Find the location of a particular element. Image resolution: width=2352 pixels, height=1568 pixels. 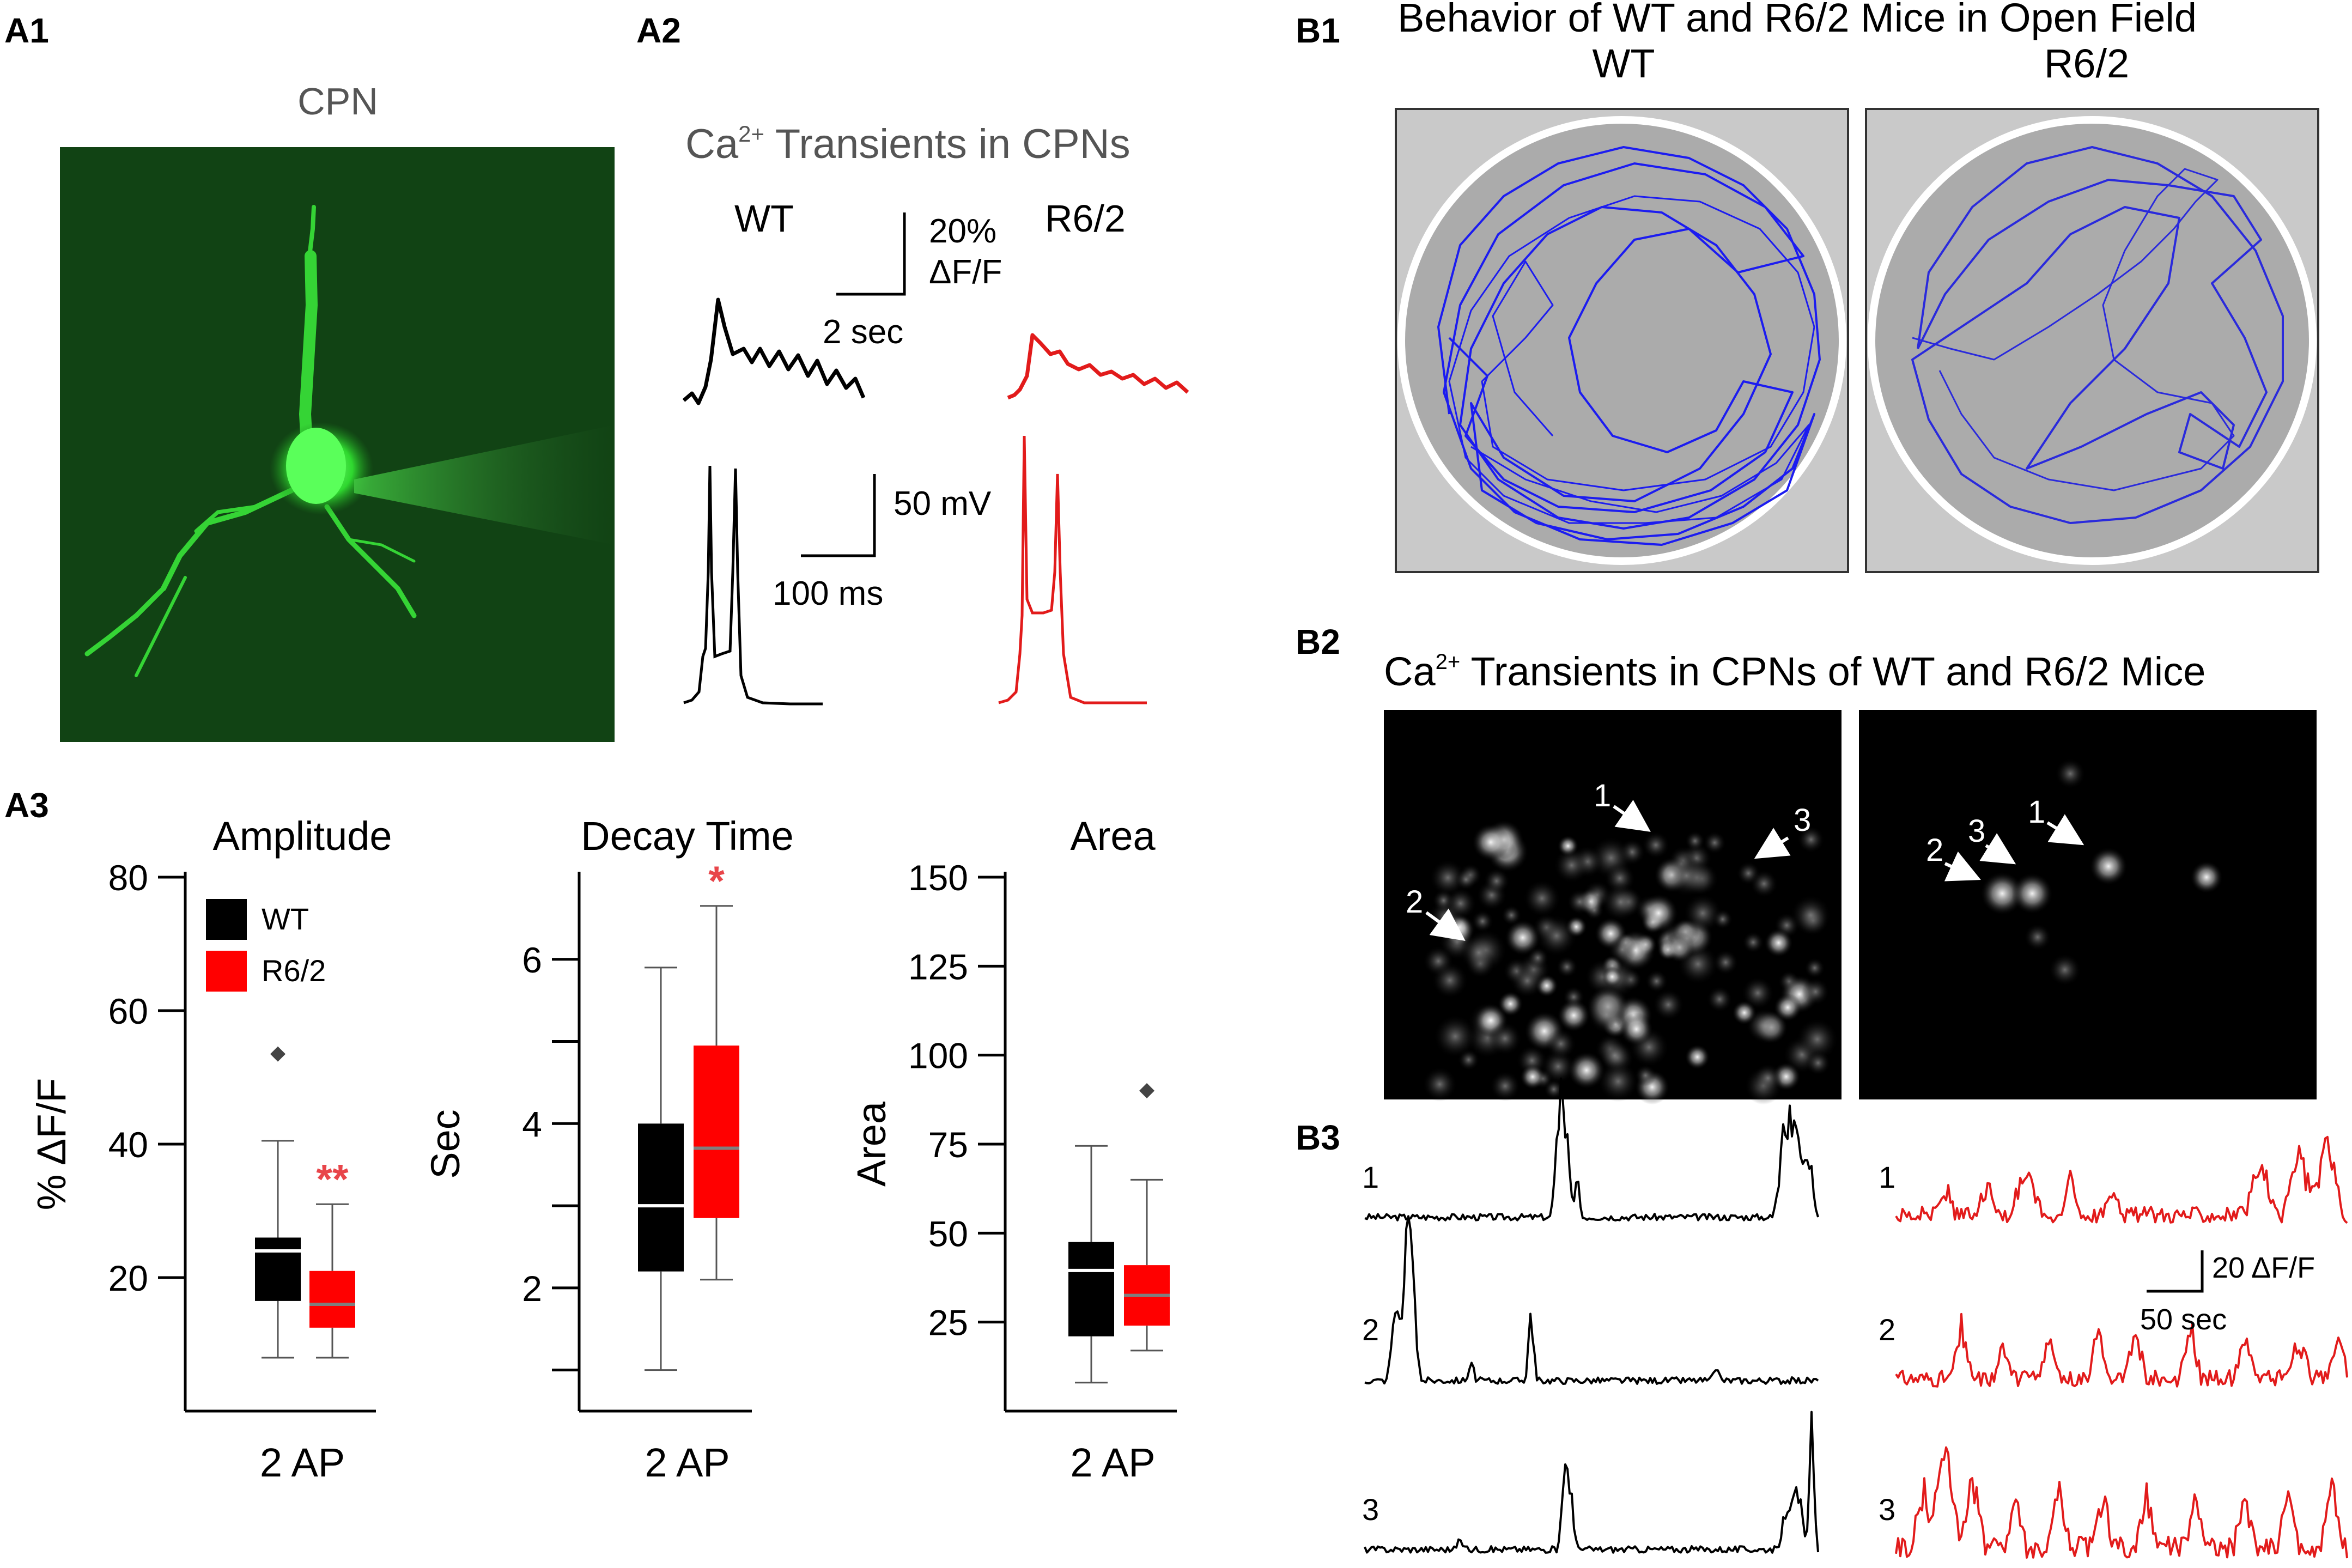

ca-trace-r62 is located at coordinates (1098, 367).